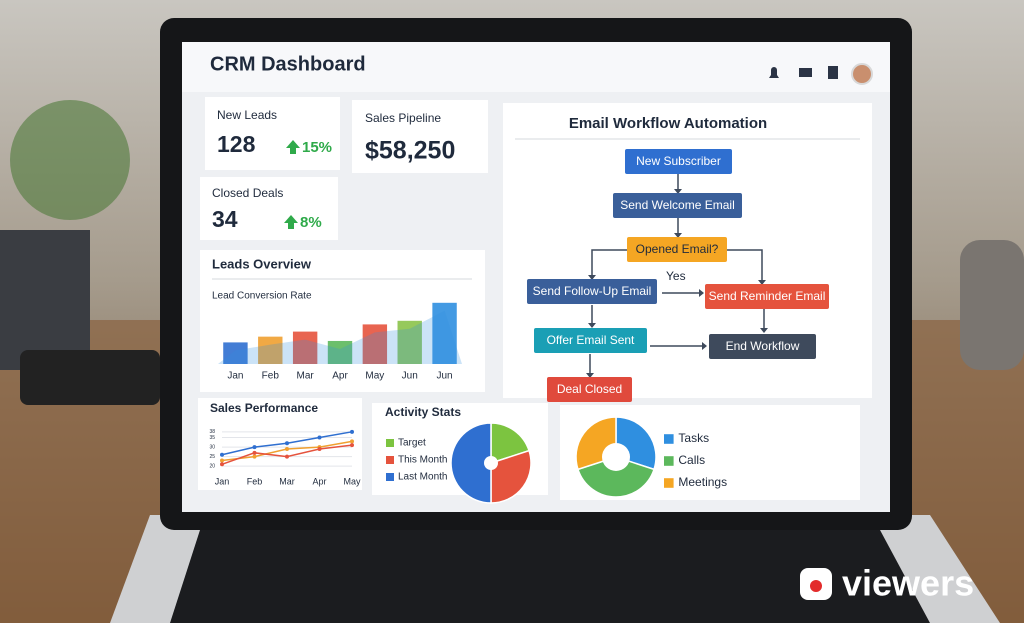 The width and height of the screenshot is (1024, 623). I want to click on workflow-node-label: Send Welcome Email, so click(677, 205).